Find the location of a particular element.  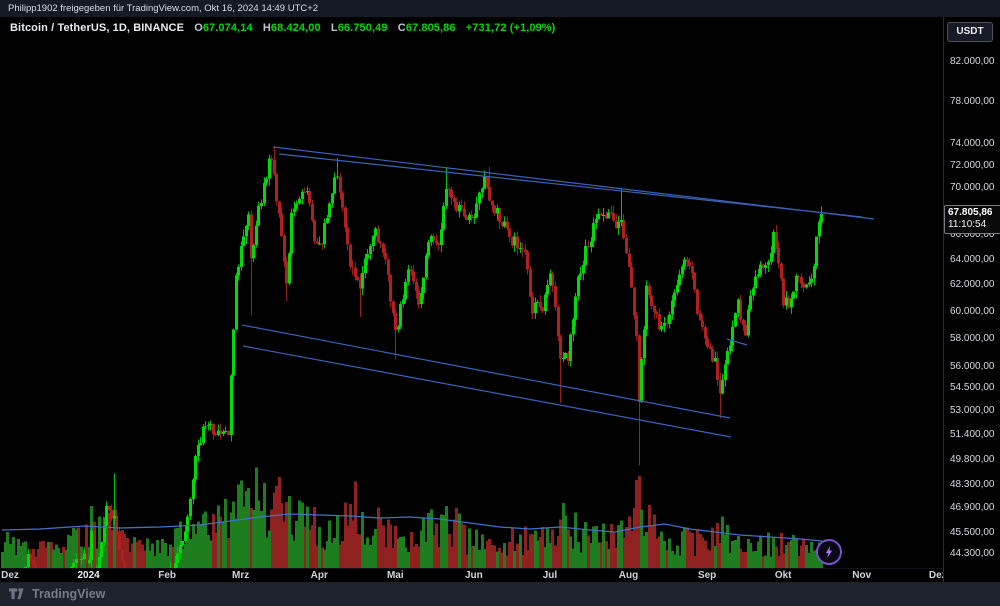

time-axis: Dez 2024 Feb Mrz Apr Mai Jun Jul Aug Sep Okt Nov Dez is located at coordinates (471, 575).